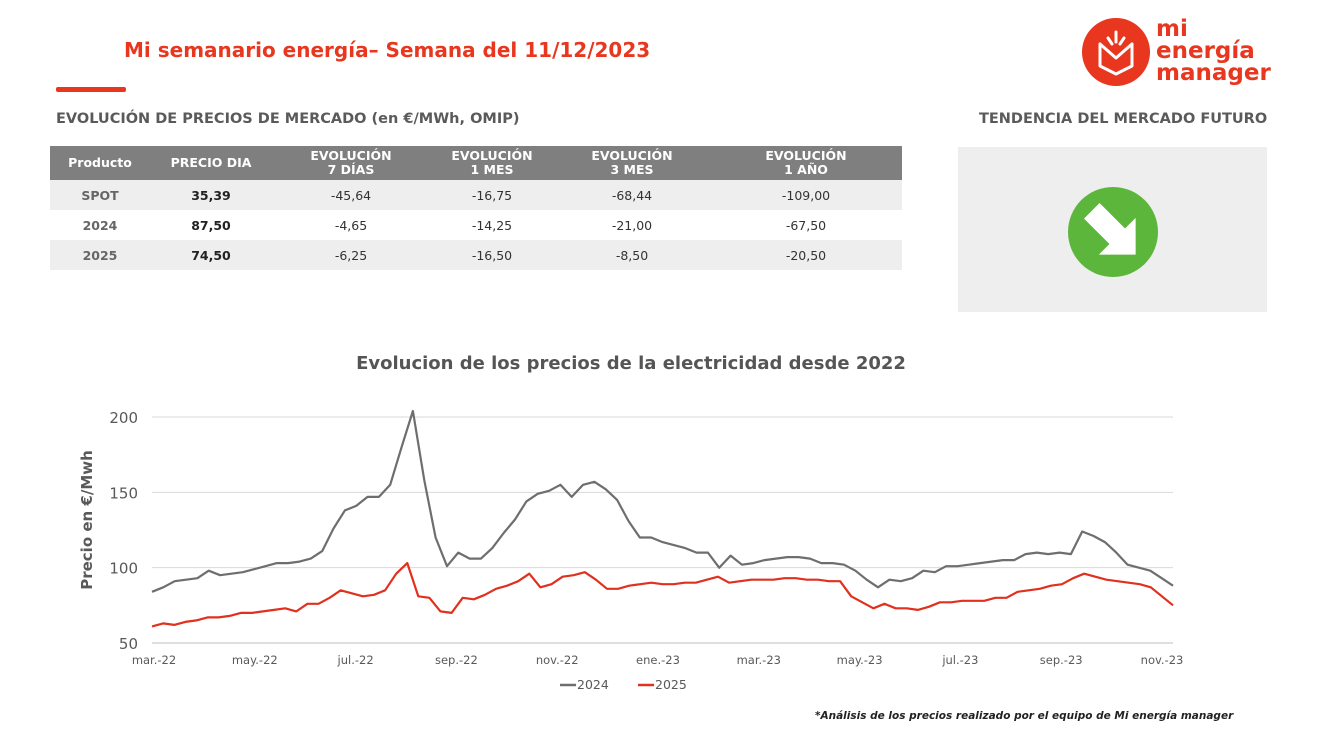  What do you see at coordinates (351, 195) in the screenshot?
I see `cell-evolution-7d: -45,64` at bounding box center [351, 195].